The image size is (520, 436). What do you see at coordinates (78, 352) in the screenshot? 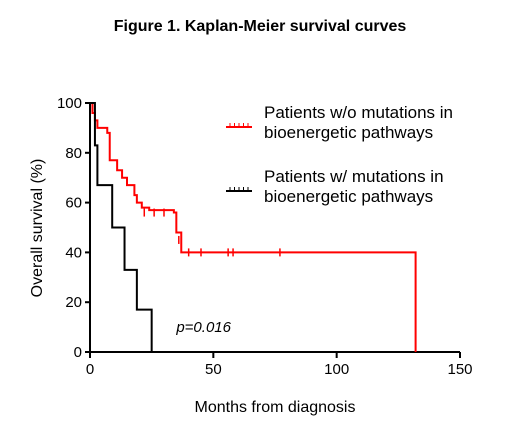
I see `y-tick-label: 0` at bounding box center [78, 352].